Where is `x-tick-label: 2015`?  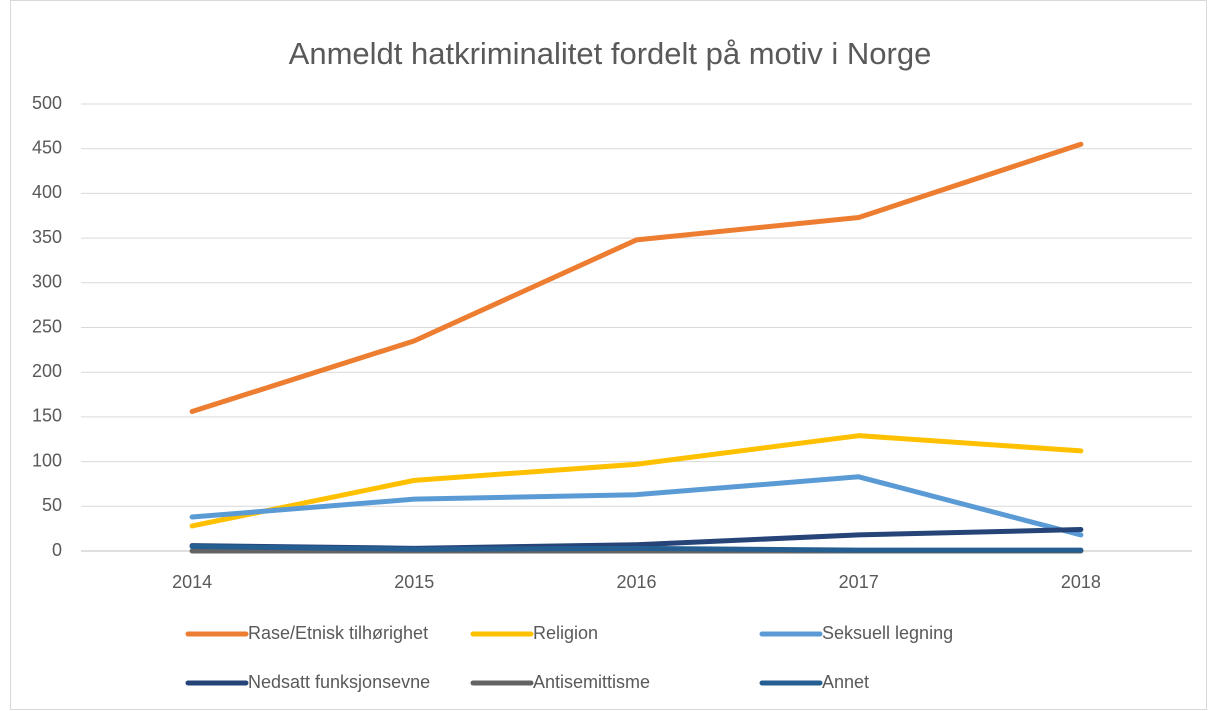 x-tick-label: 2015 is located at coordinates (414, 582).